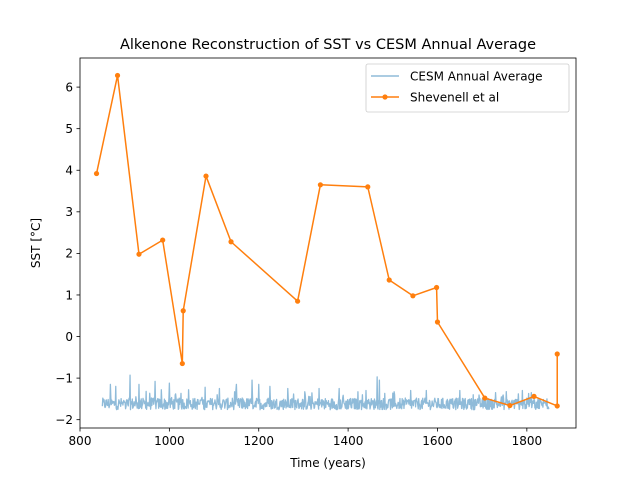 Image resolution: width=640 pixels, height=480 pixels. Describe the element at coordinates (64, 378) in the screenshot. I see `y-tick-label: −1` at that location.